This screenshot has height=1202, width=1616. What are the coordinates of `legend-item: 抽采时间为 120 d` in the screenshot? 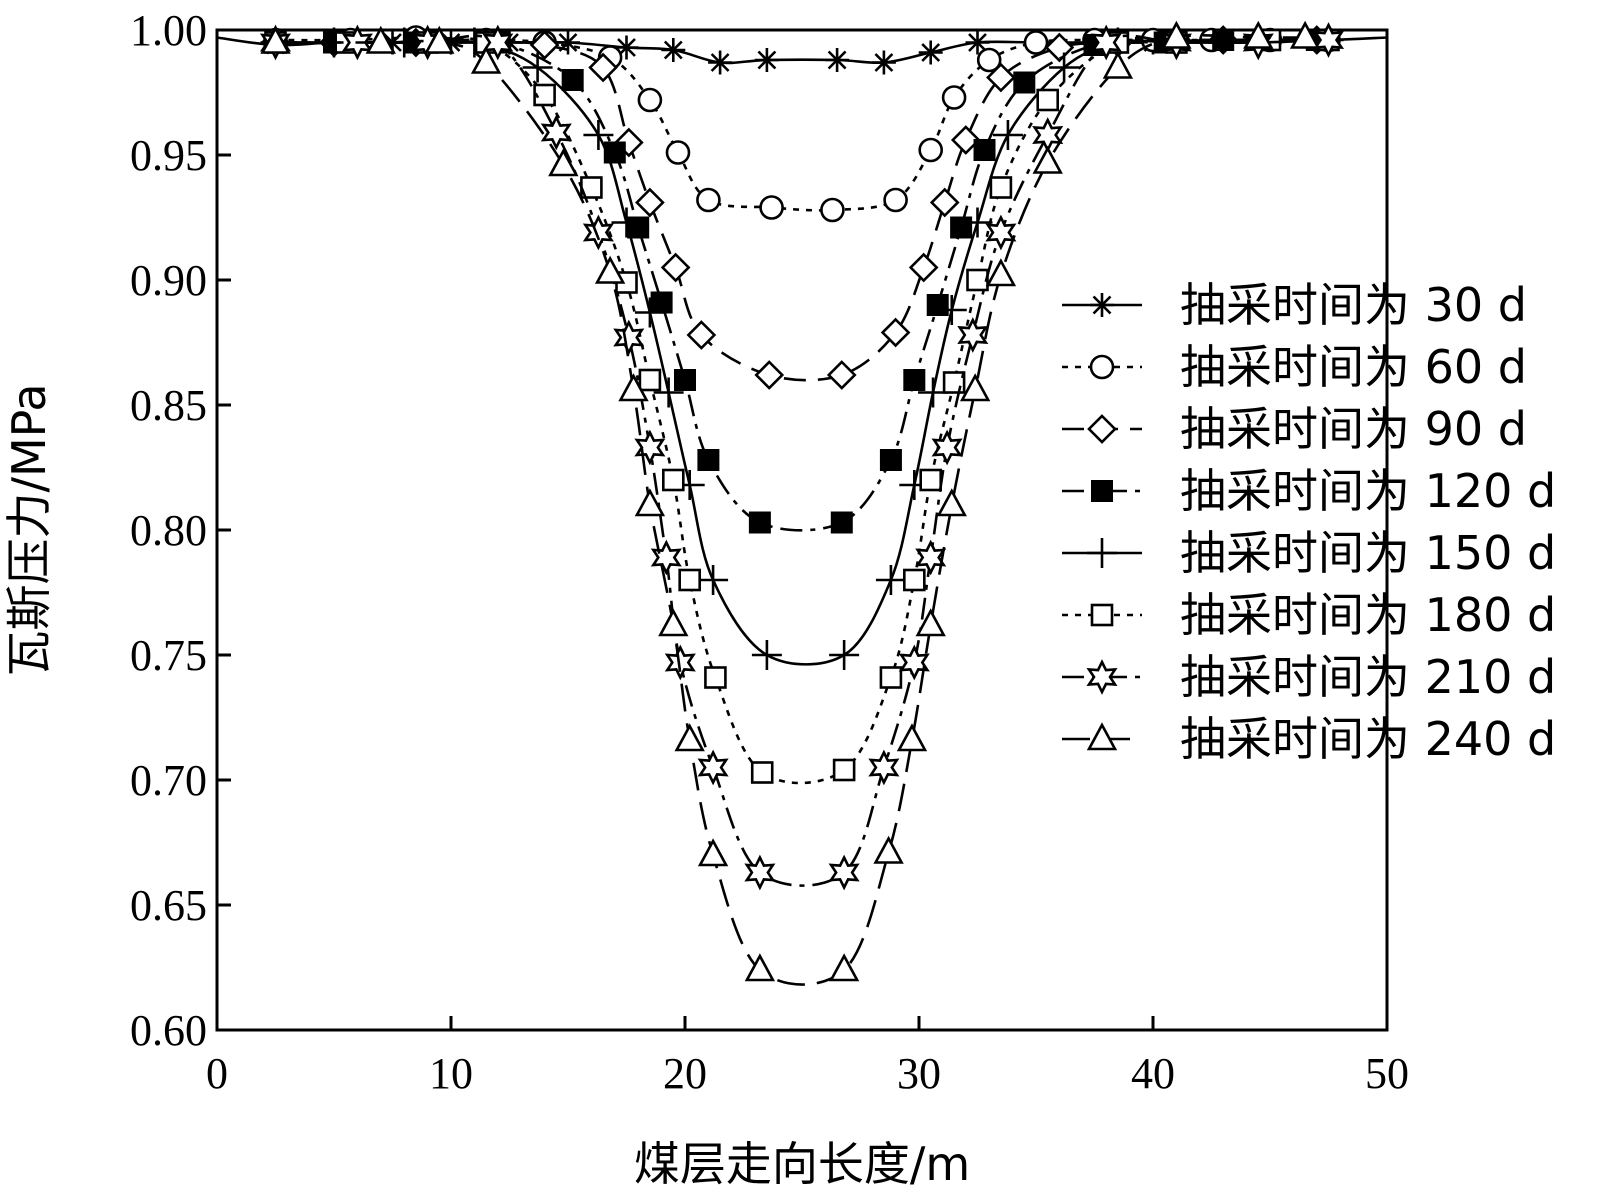 It's located at (1309, 491).